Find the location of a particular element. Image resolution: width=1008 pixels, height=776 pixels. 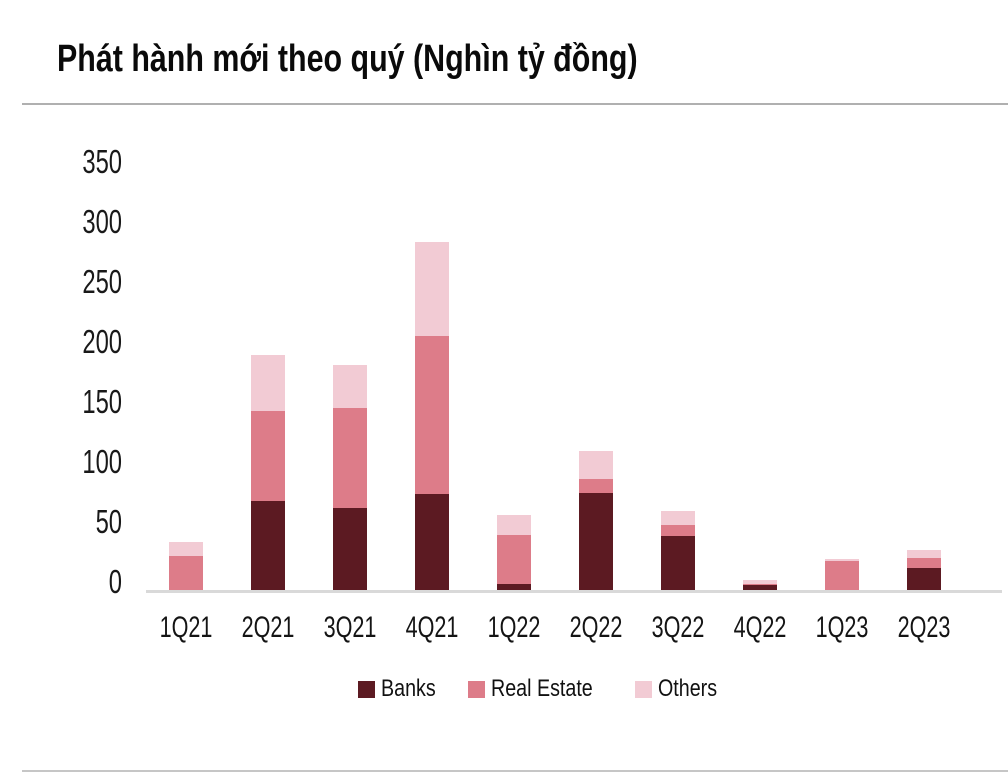

bar-segment-real-estate-2q21 is located at coordinates (268, 456).